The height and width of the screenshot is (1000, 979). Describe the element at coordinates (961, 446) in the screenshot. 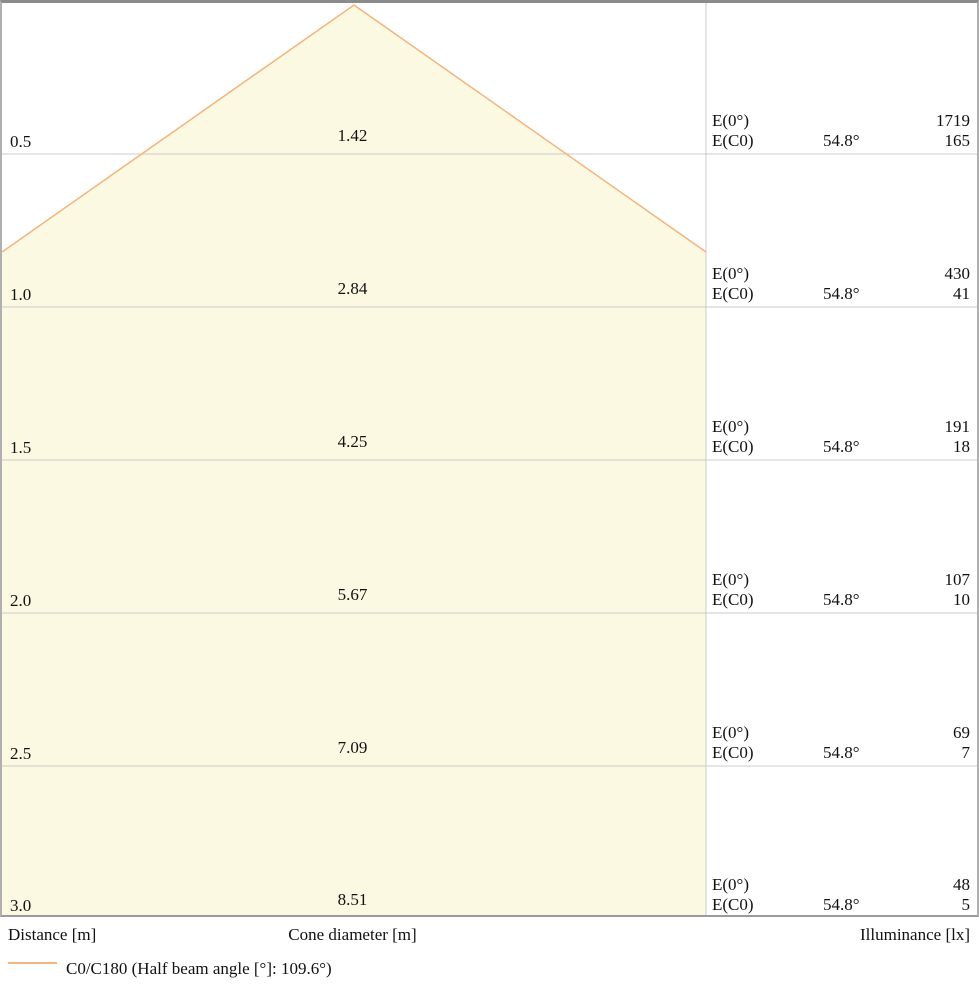

I see `ec0-value: 18` at that location.